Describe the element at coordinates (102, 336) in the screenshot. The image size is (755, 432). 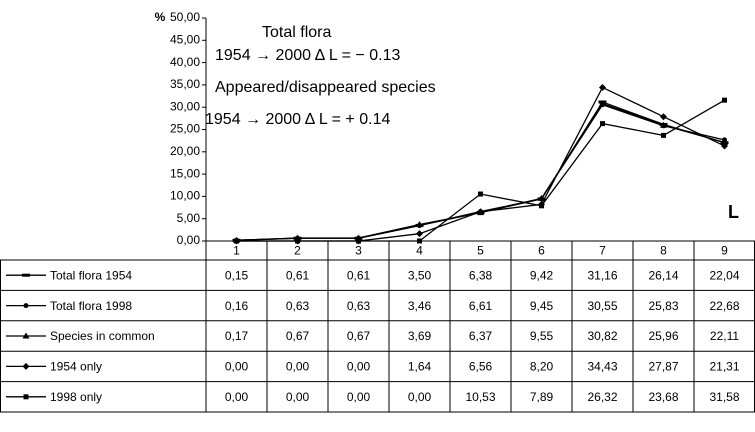
I see `legend-label: Species in common` at that location.